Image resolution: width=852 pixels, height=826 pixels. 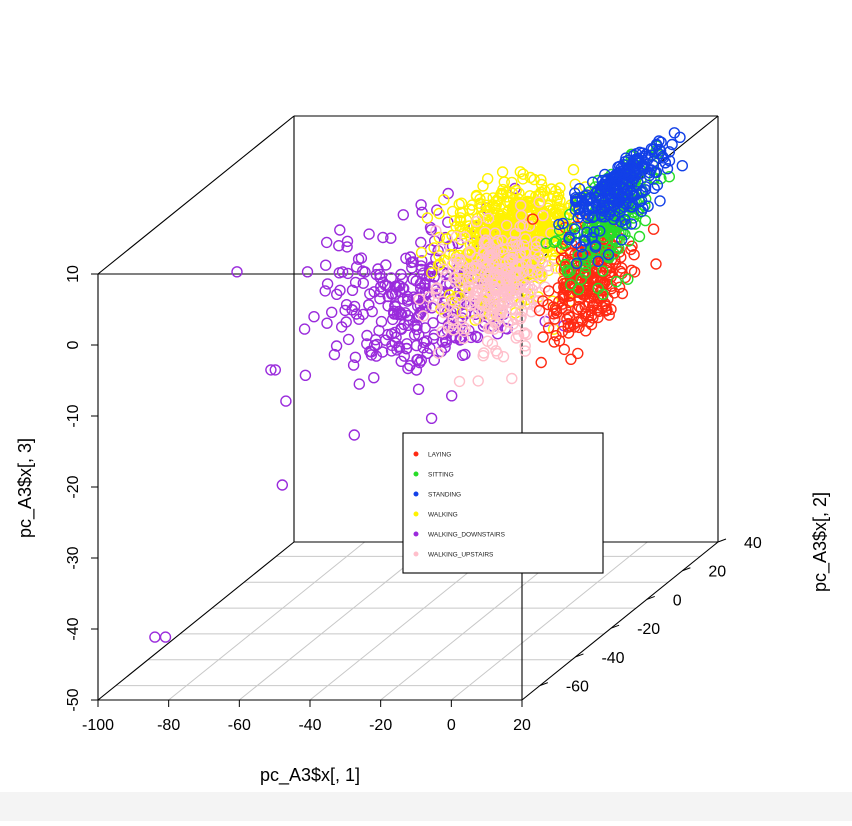 I want to click on box-edge, so click(x=196, y=195).